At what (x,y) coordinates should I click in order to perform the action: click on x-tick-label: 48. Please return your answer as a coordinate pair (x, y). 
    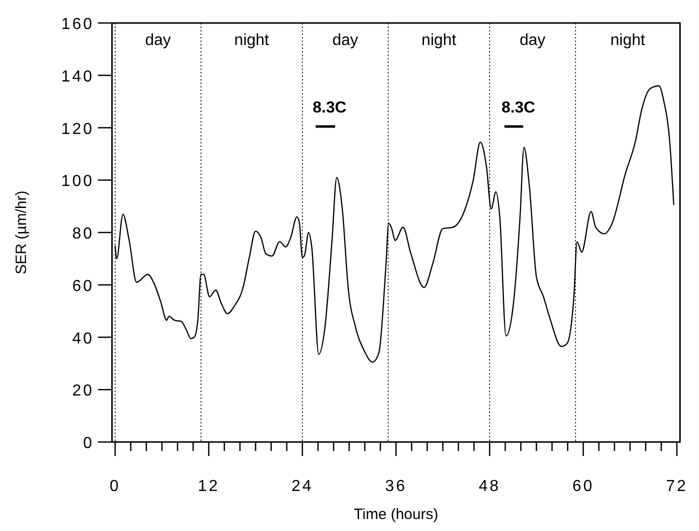
    Looking at the image, I should click on (489, 486).